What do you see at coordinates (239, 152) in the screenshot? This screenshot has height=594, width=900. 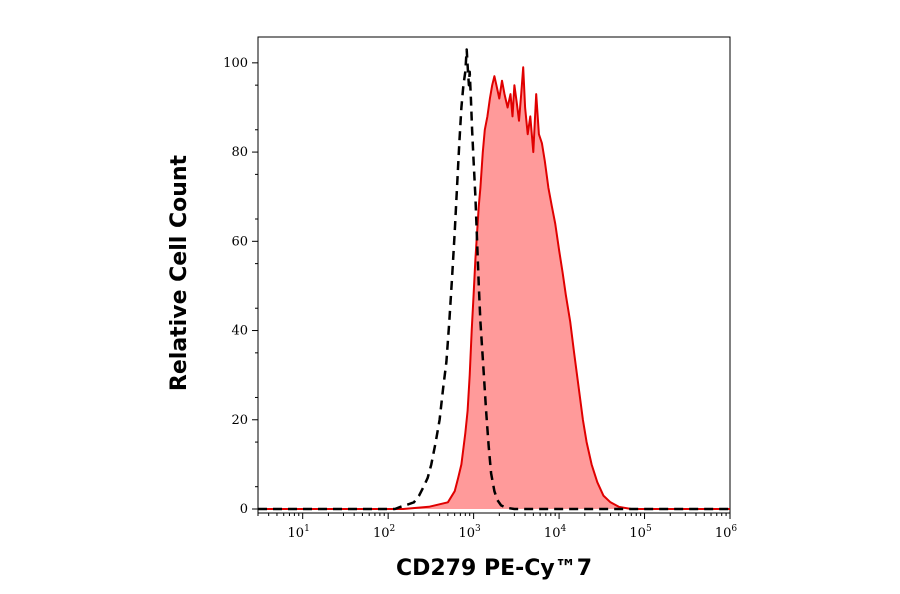 I see `y-tick-label: 80` at bounding box center [239, 152].